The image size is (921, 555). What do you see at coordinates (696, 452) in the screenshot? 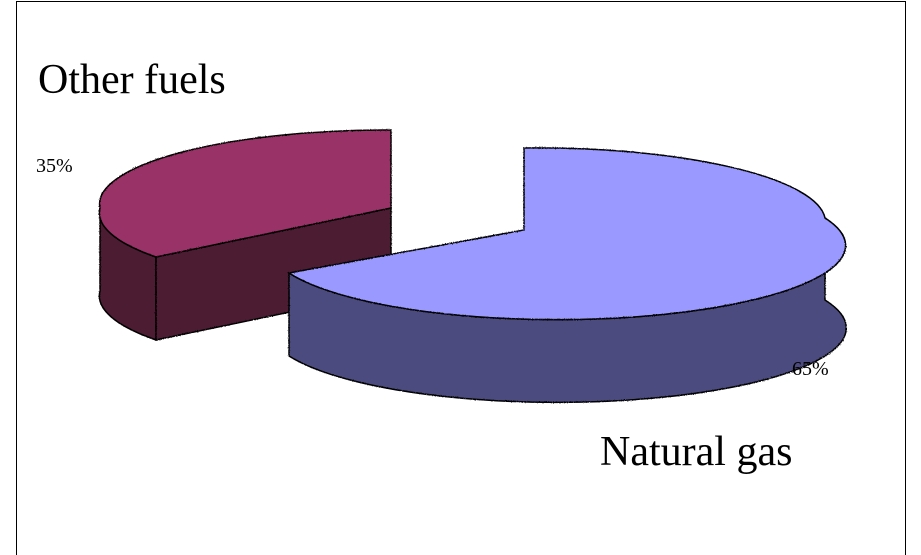
I see `category-label-natural-gas: Natural gas` at bounding box center [696, 452].